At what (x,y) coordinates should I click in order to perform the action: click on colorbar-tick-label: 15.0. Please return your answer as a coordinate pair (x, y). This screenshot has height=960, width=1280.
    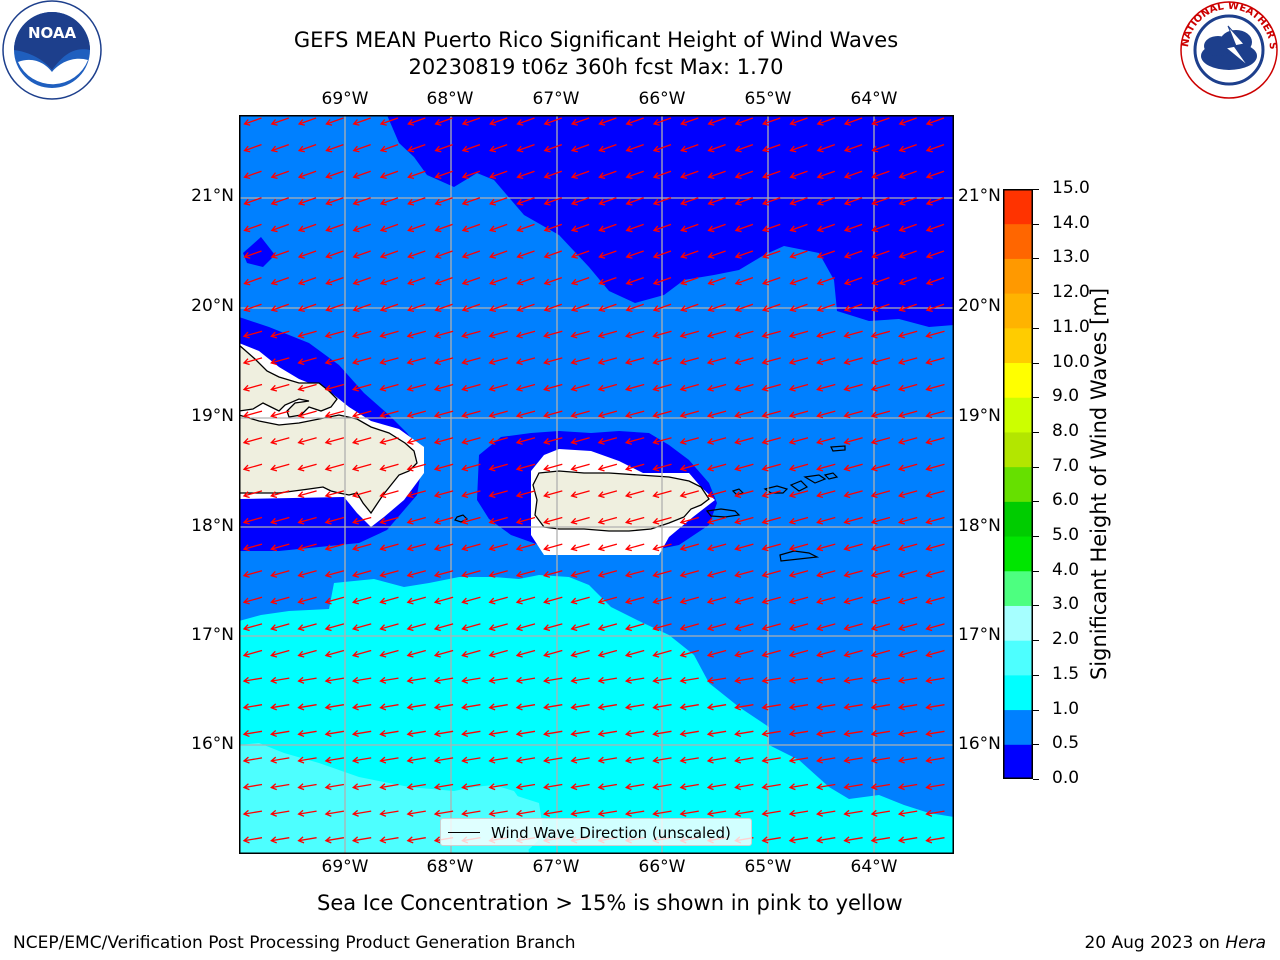
    Looking at the image, I should click on (1071, 188).